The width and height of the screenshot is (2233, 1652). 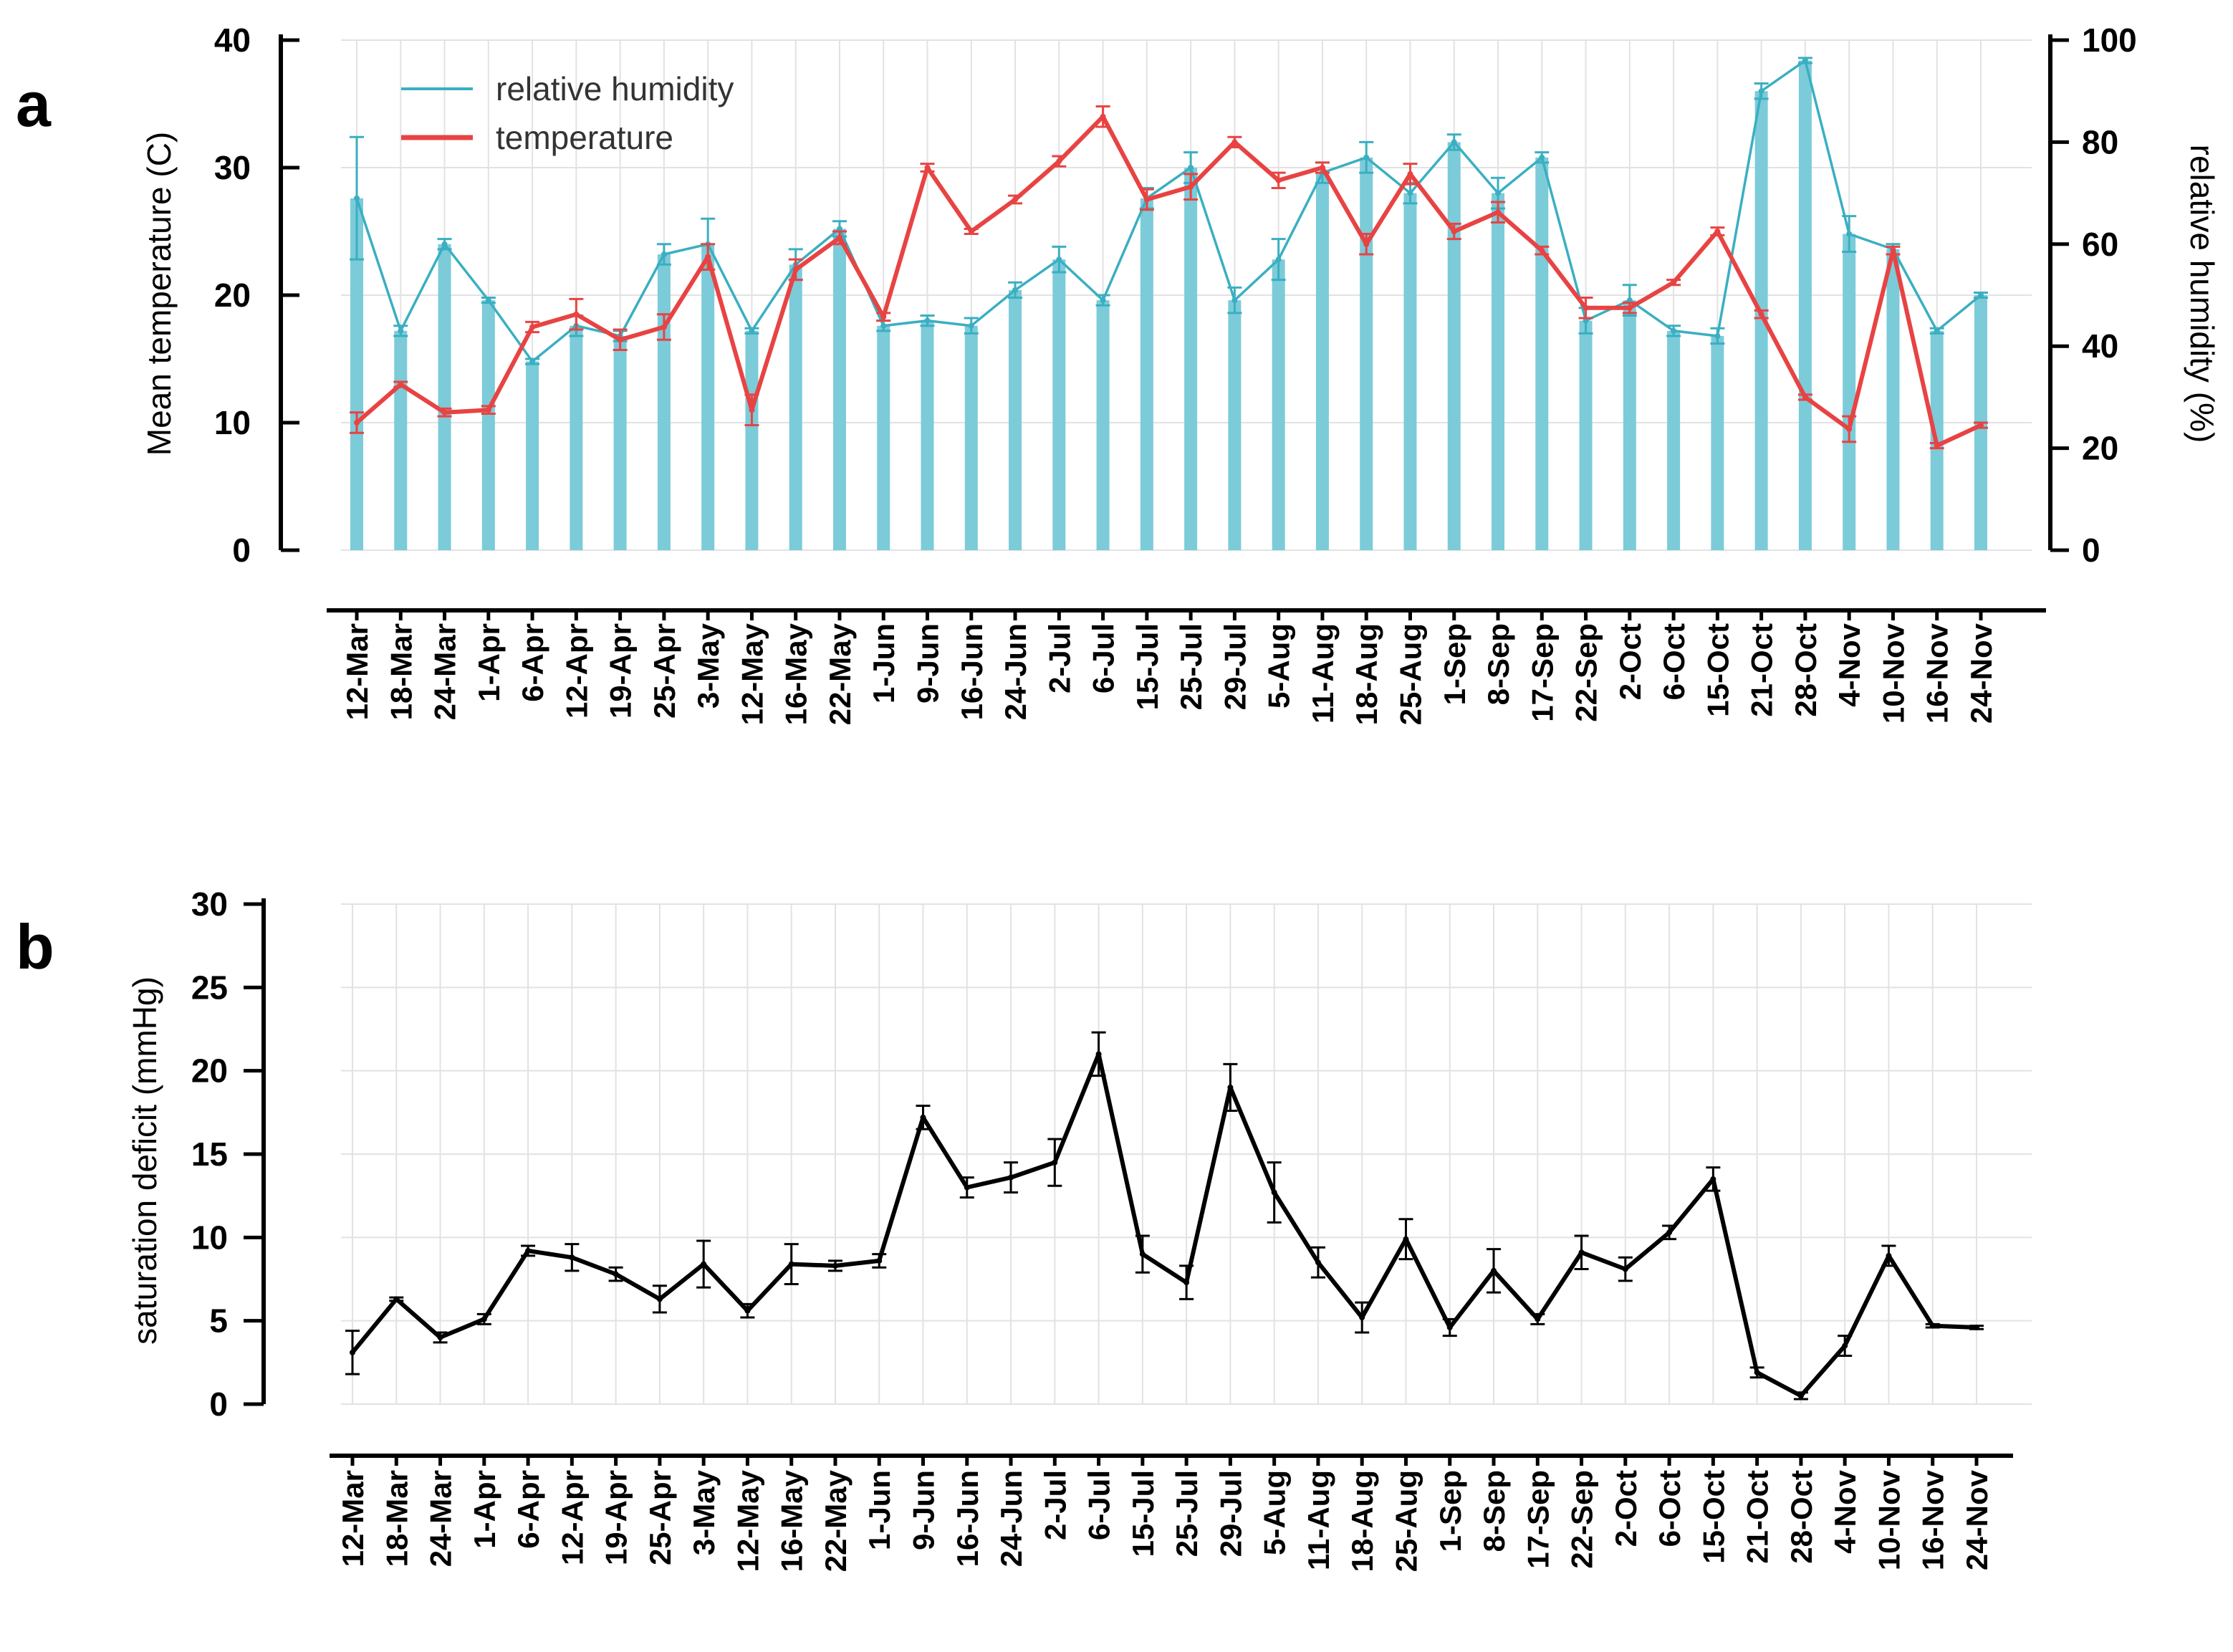 I want to click on x-tick-label-25-apr: 25-Apr, so click(x=660, y=1517).